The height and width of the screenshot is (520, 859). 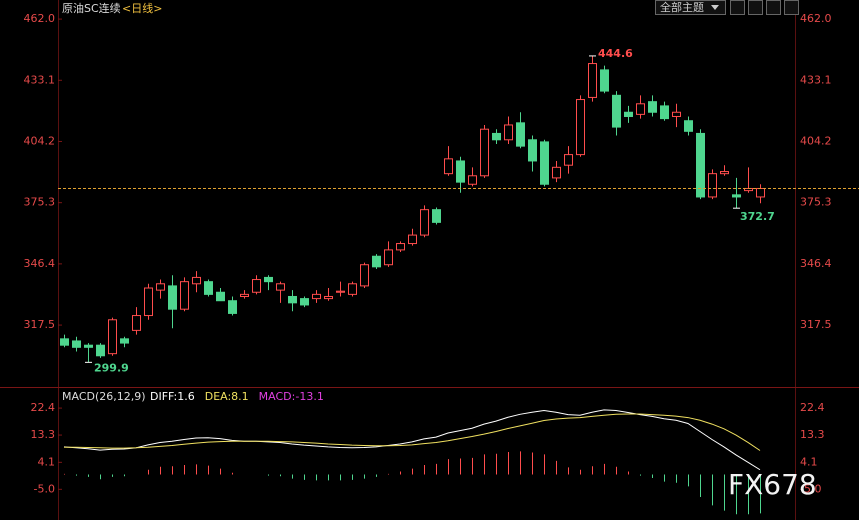 What do you see at coordinates (111, 367) in the screenshot?
I see `low-label: 299.9` at bounding box center [111, 367].